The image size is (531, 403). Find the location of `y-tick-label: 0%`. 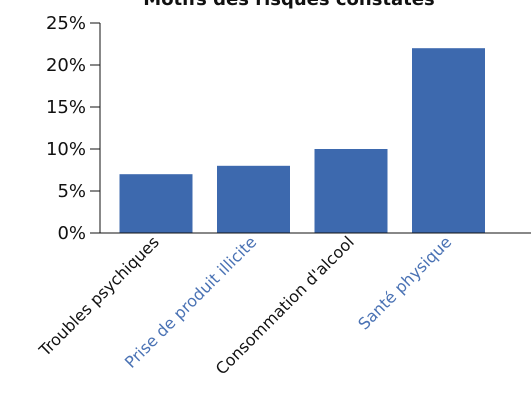

y-tick-label: 0% is located at coordinates (71, 233).